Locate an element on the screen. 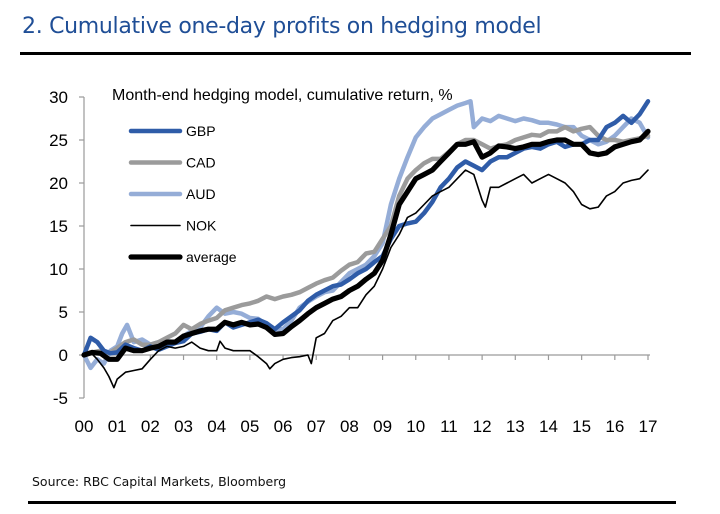 Image resolution: width=720 pixels, height=514 pixels. x-tick-label: 11 is located at coordinates (449, 426).